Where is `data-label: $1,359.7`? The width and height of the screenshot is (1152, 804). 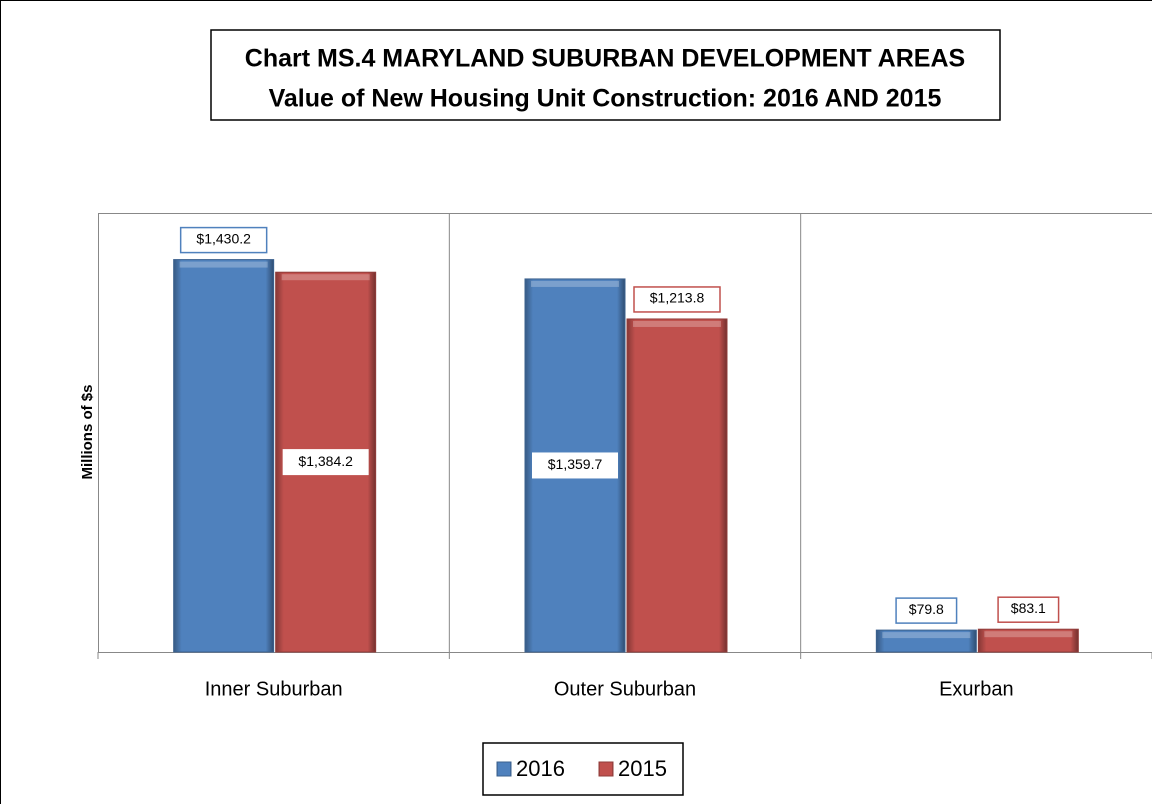
data-label: $1,359.7 is located at coordinates (575, 464).